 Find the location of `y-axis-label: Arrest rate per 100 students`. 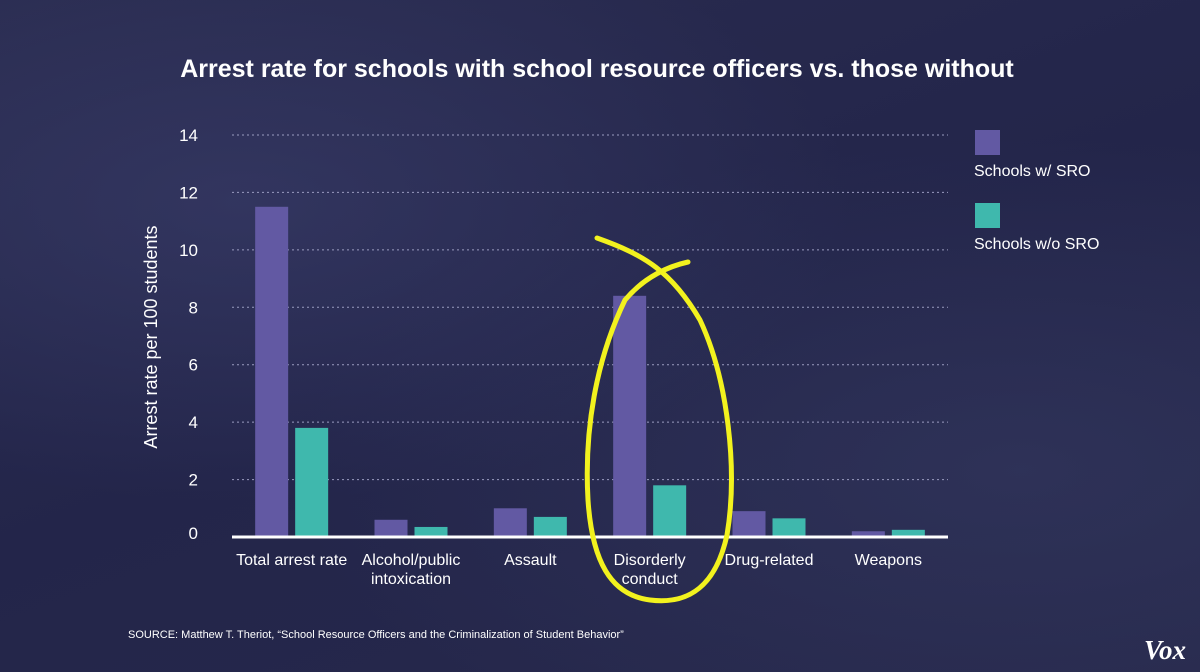

y-axis-label: Arrest rate per 100 students is located at coordinates (151, 336).